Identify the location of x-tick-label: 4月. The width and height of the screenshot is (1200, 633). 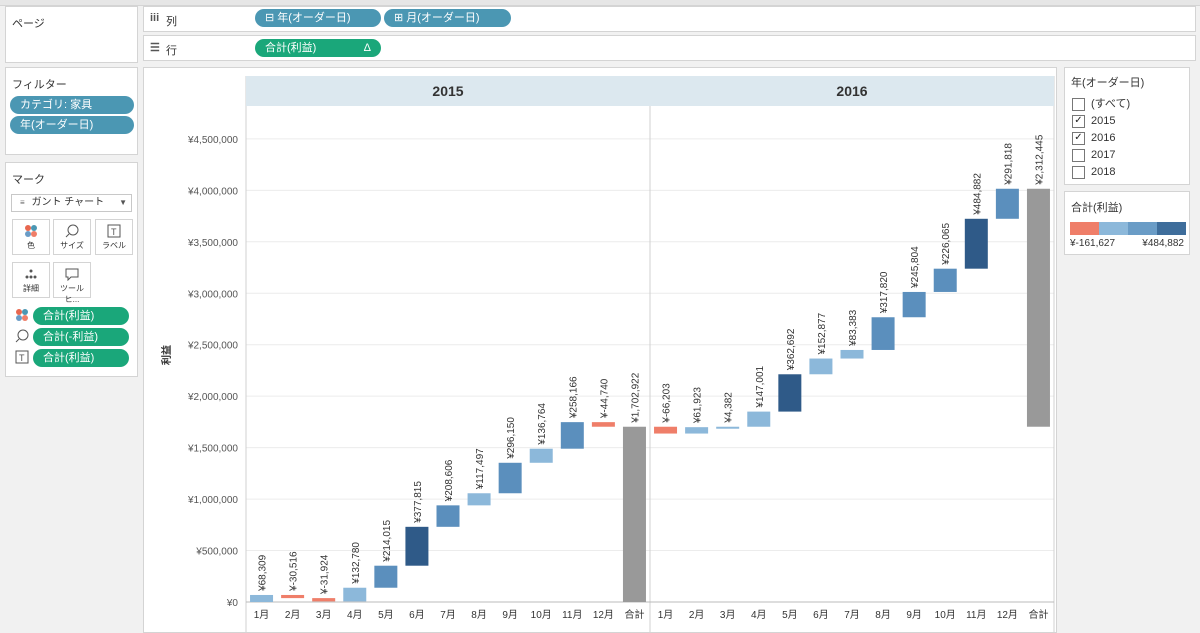
(759, 615).